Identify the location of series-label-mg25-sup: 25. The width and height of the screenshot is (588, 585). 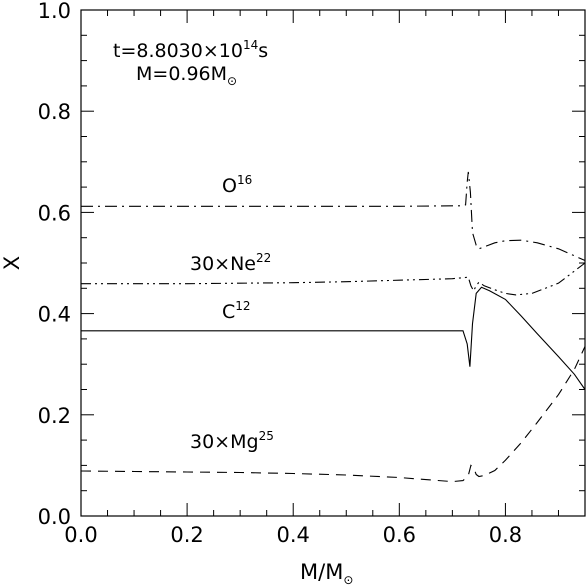
(266, 436).